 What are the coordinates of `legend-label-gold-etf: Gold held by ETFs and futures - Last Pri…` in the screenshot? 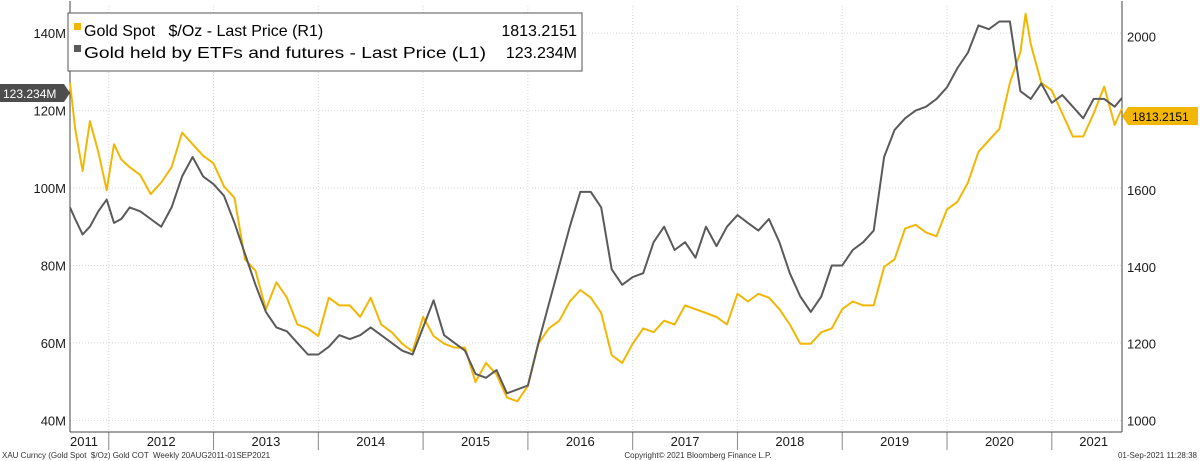 It's located at (285, 53).